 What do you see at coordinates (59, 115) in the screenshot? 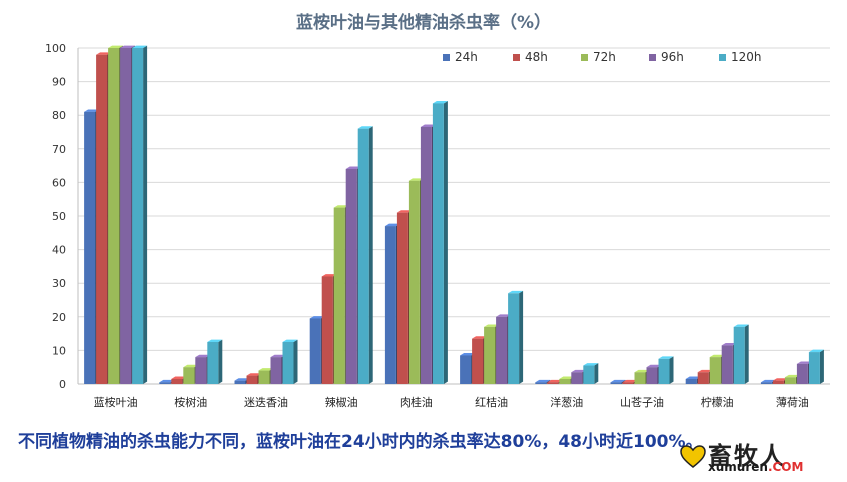
I see `y-tick-label: 80` at bounding box center [59, 115].